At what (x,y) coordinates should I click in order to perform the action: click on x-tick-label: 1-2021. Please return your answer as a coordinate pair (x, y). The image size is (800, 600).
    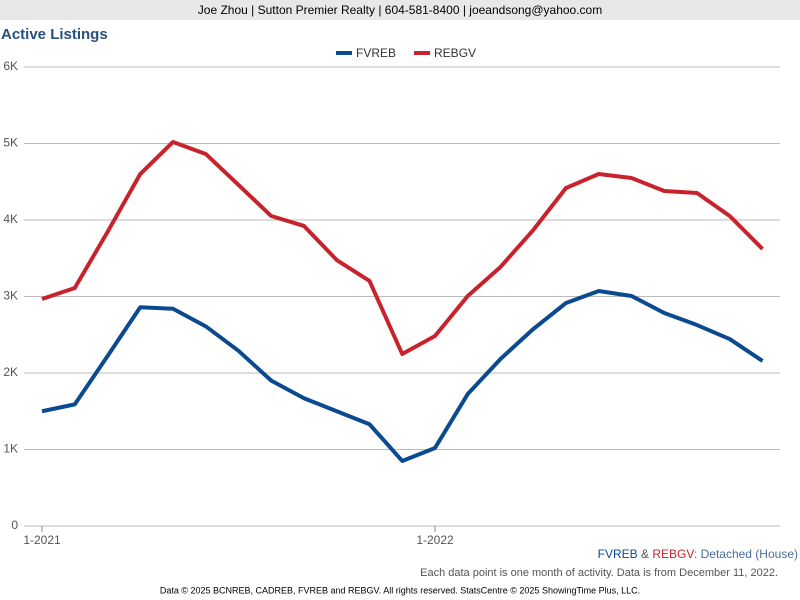
    Looking at the image, I should click on (42, 540).